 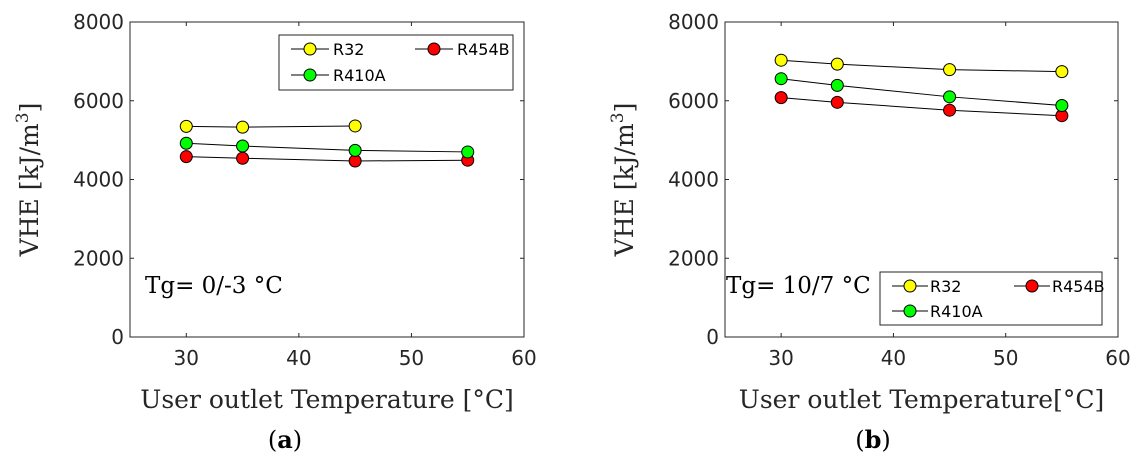 I want to click on panel-label: (b), so click(x=873, y=439).